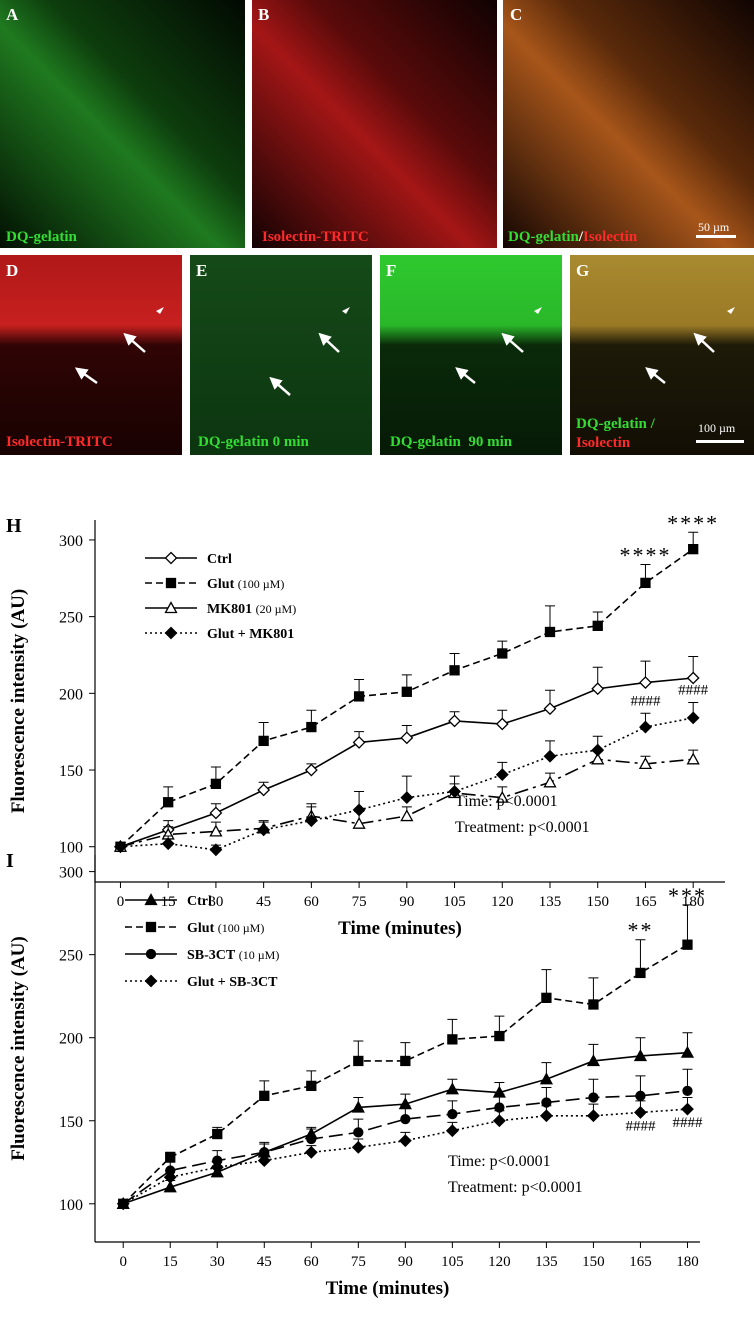 The height and width of the screenshot is (1333, 754). What do you see at coordinates (640, 930) in the screenshot?
I see `significance-stars: **` at bounding box center [640, 930].